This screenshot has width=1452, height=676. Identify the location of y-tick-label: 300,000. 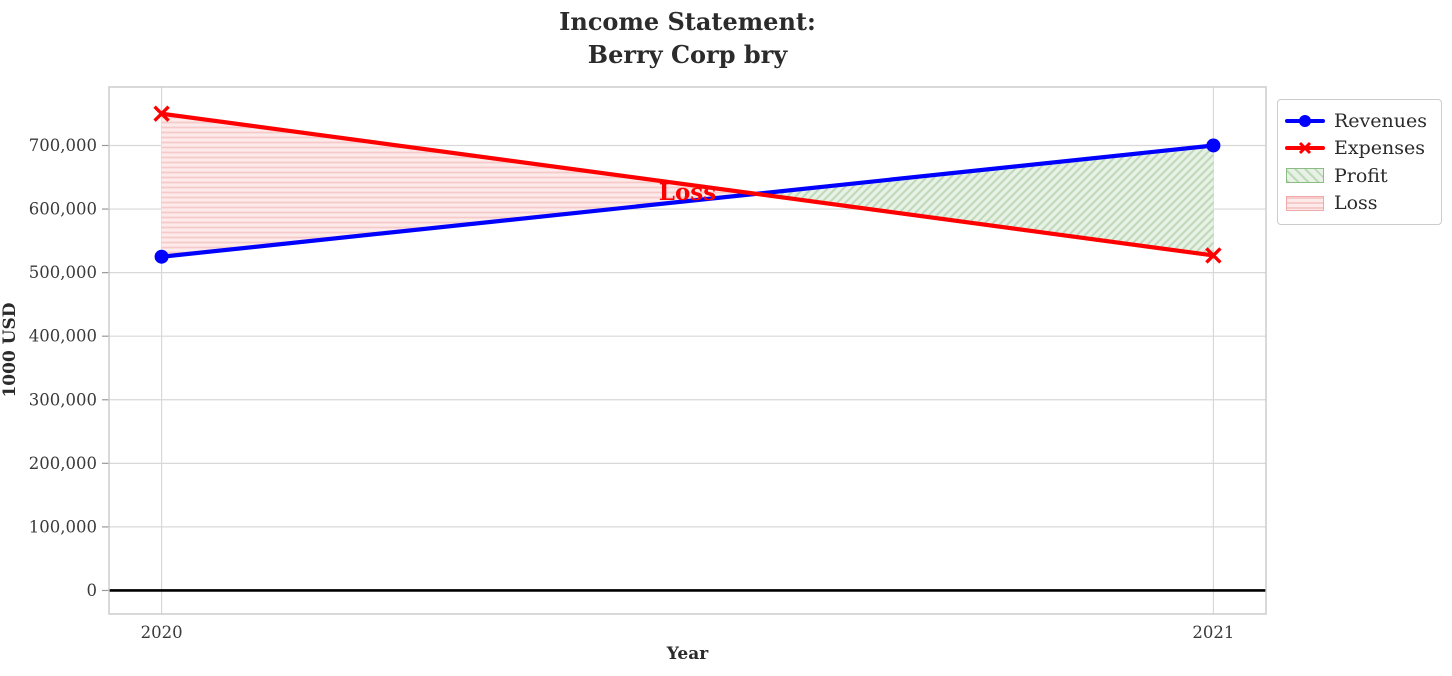
(63, 399).